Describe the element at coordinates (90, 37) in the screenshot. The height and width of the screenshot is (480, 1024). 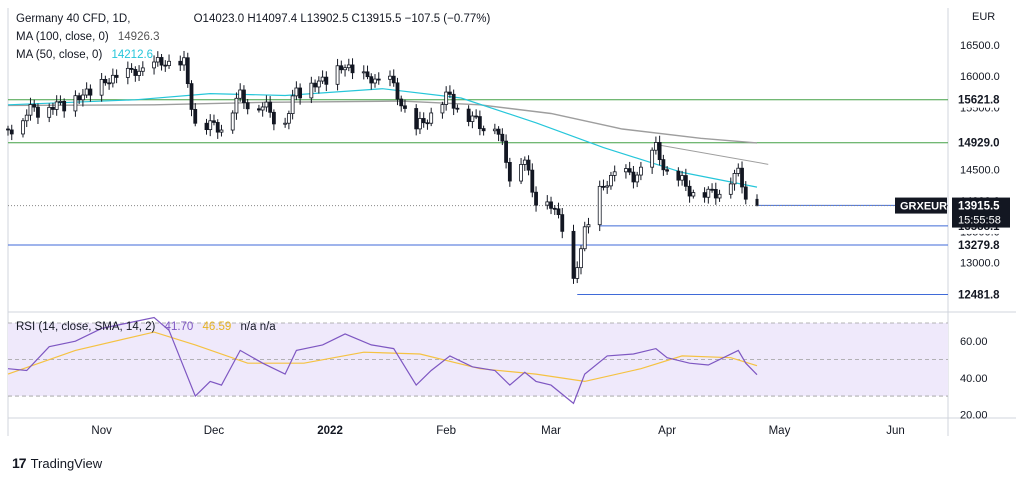
I see `legend-ma100-row: MA (100, close, 0) 14926.3` at that location.